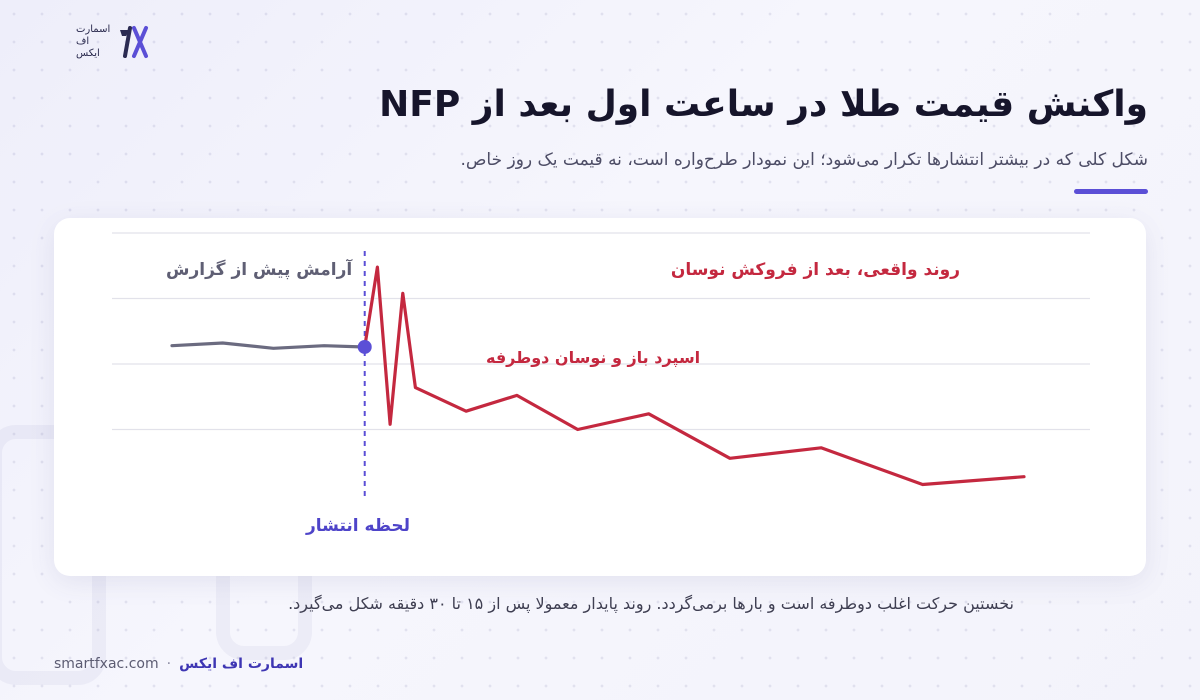 The image size is (1200, 700). Describe the element at coordinates (88, 53) in the screenshot. I see `logo-line: ایکس` at that location.